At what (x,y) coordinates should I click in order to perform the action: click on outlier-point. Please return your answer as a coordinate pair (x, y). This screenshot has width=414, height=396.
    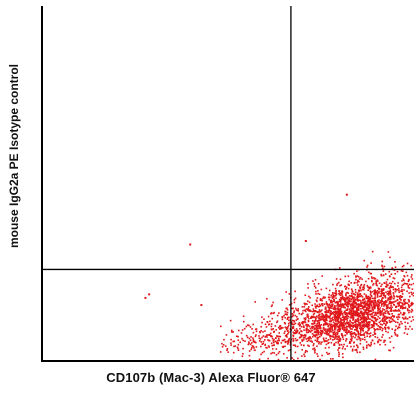
    Looking at the image, I should click on (190, 244).